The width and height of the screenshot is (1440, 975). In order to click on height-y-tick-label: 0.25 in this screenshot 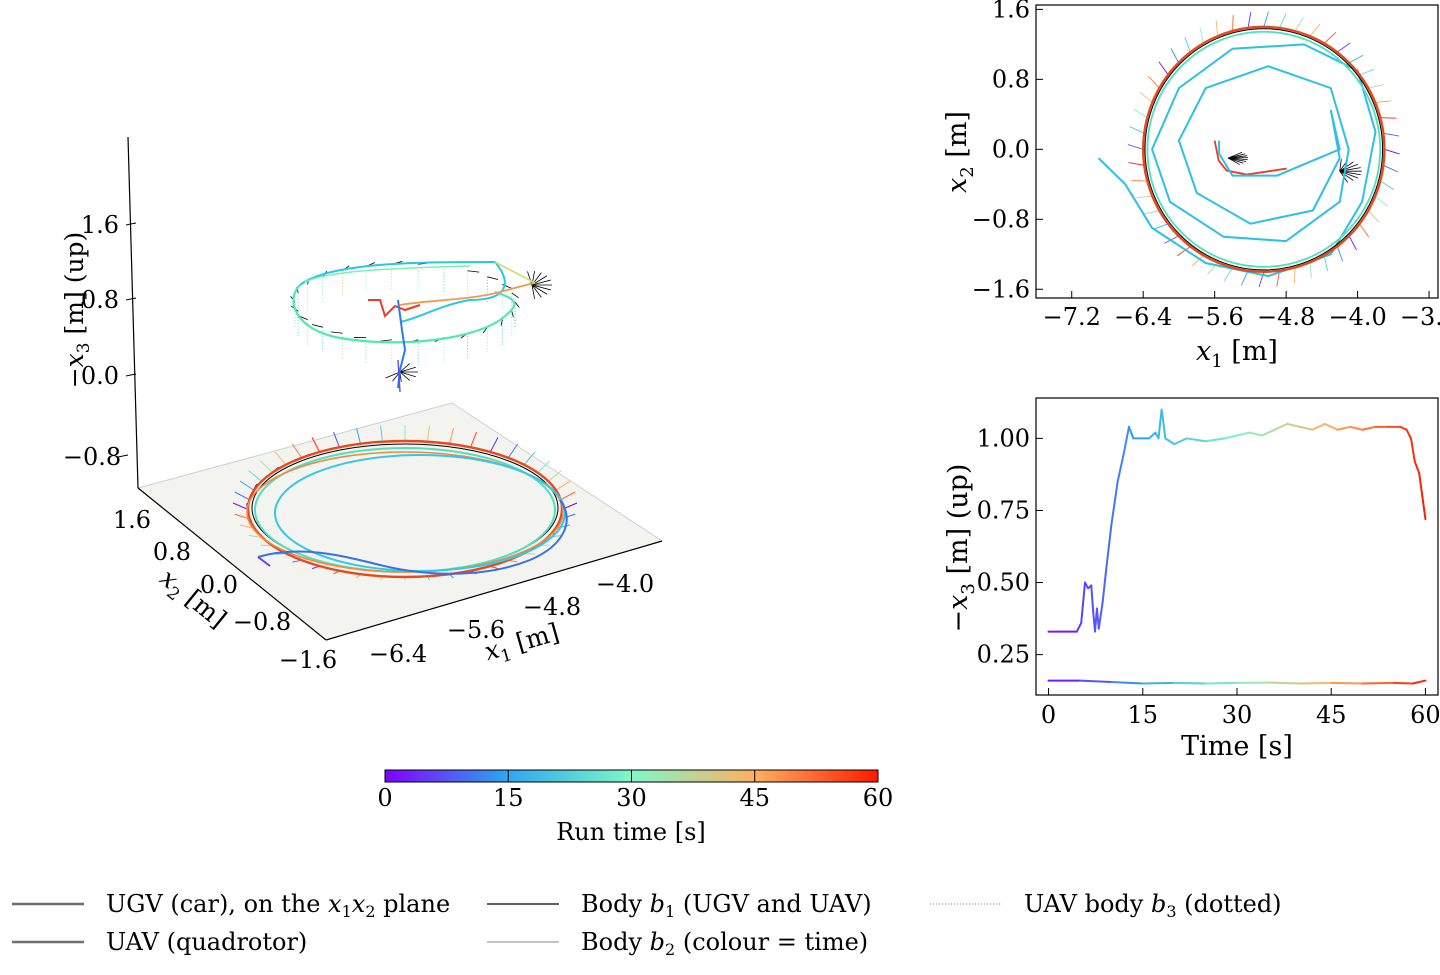, I will do `click(1003, 655)`.